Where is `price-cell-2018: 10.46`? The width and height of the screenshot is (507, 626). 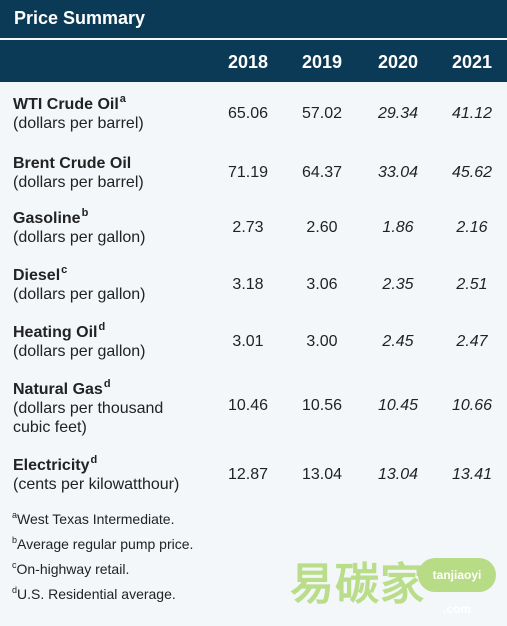
price-cell-2018: 10.46 is located at coordinates (248, 405).